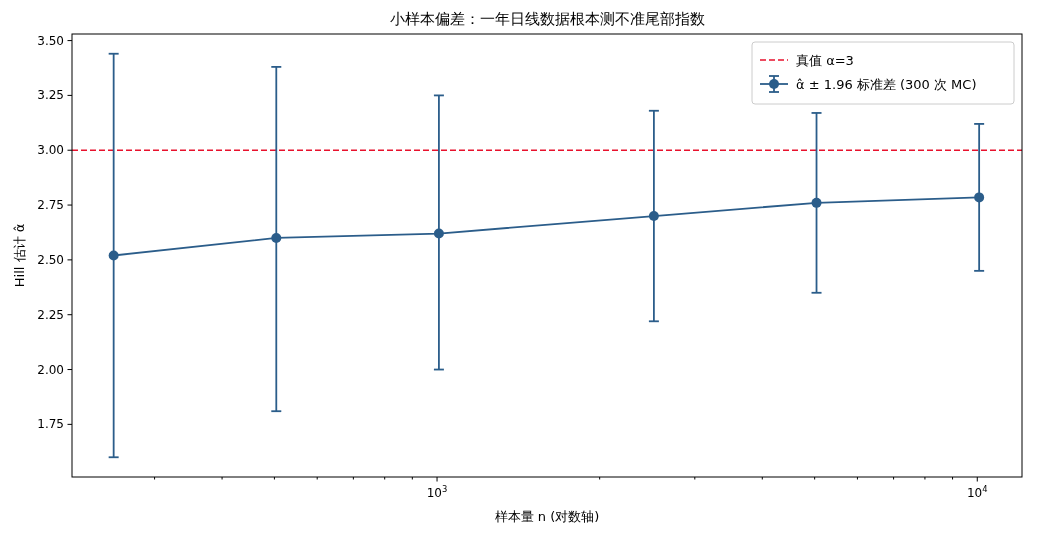 The width and height of the screenshot is (1045, 550). Describe the element at coordinates (547, 19) in the screenshot. I see `chart-title: 小样本偏差：一年日线数据根本测不准尾部指数` at that location.